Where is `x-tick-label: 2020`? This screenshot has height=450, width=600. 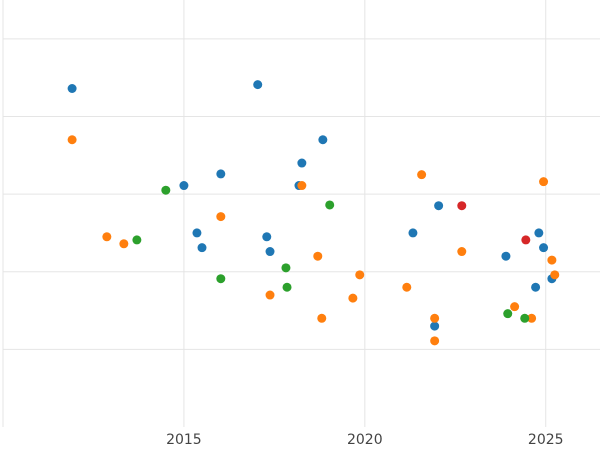 x-tick-label: 2020 is located at coordinates (365, 440).